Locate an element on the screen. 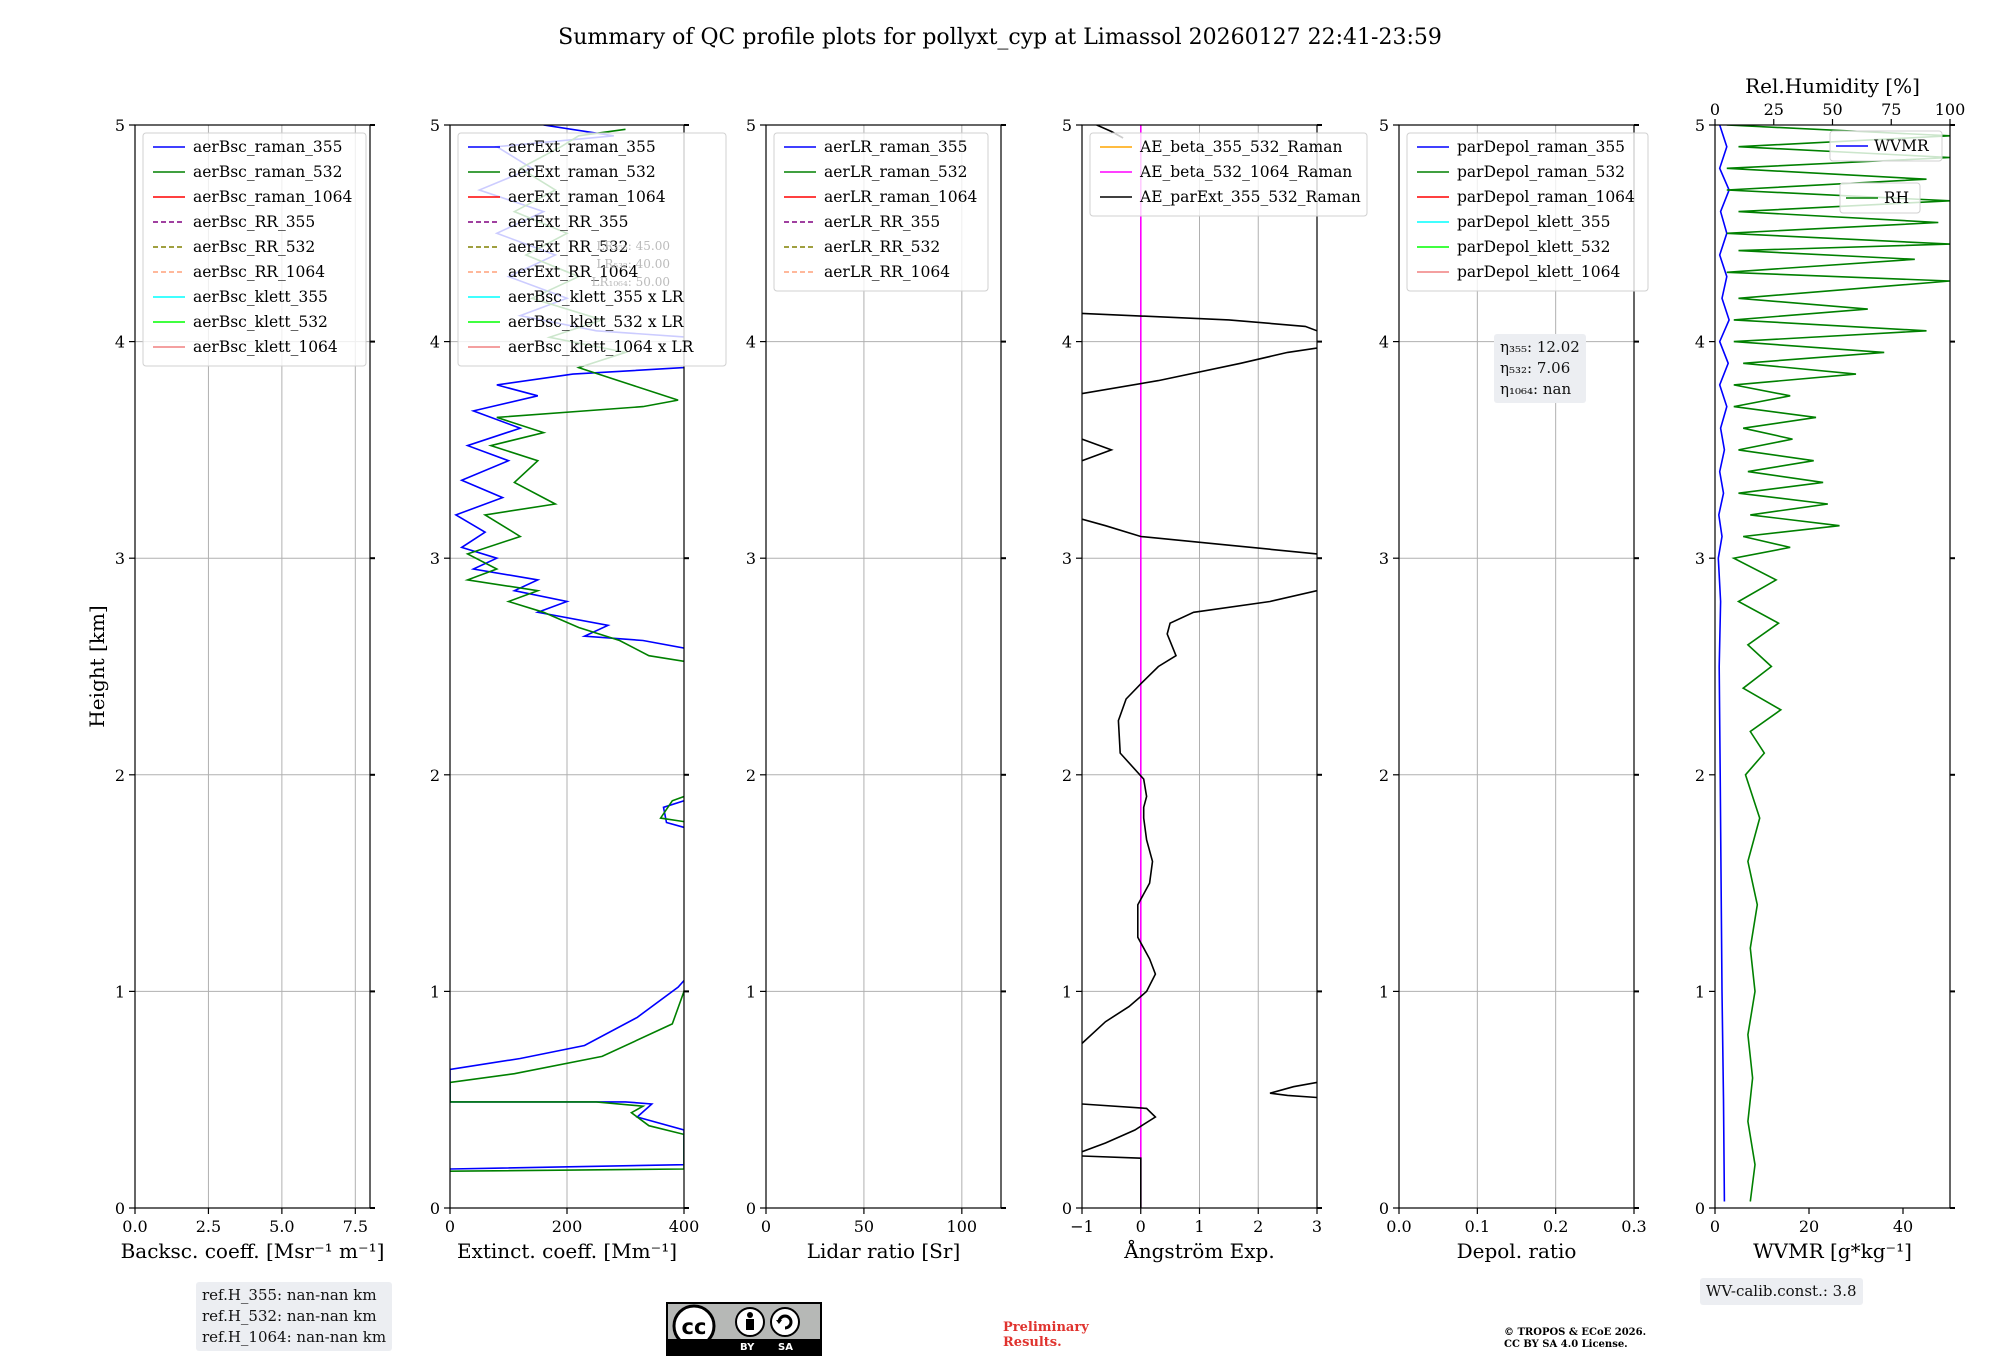  depol-ytick-label: 2 is located at coordinates (1384, 775).